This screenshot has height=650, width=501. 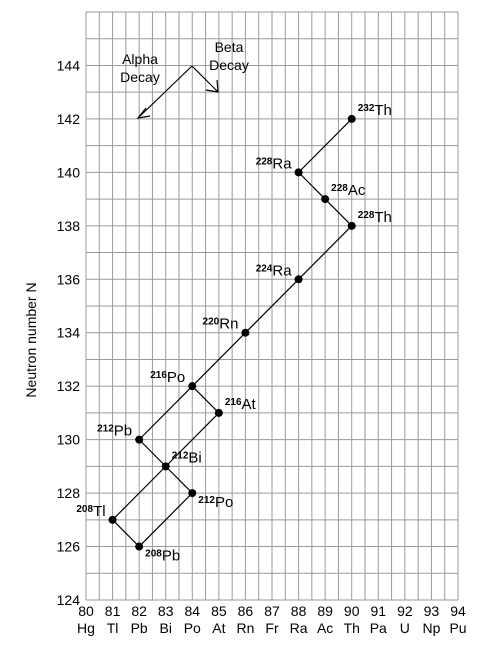 What do you see at coordinates (192, 628) in the screenshot?
I see `x-tick-symbol-label: Po` at bounding box center [192, 628].